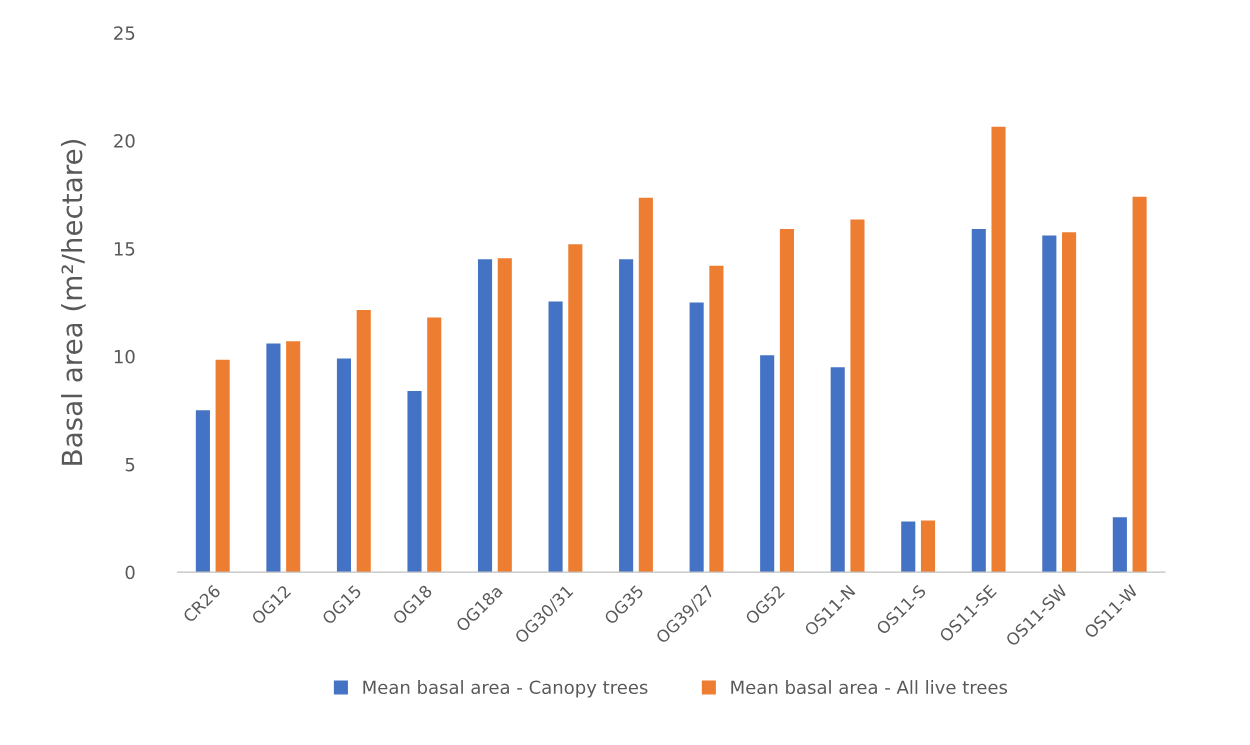 The height and width of the screenshot is (745, 1250). Describe the element at coordinates (124, 249) in the screenshot. I see `y-tick-label: 15` at that location.